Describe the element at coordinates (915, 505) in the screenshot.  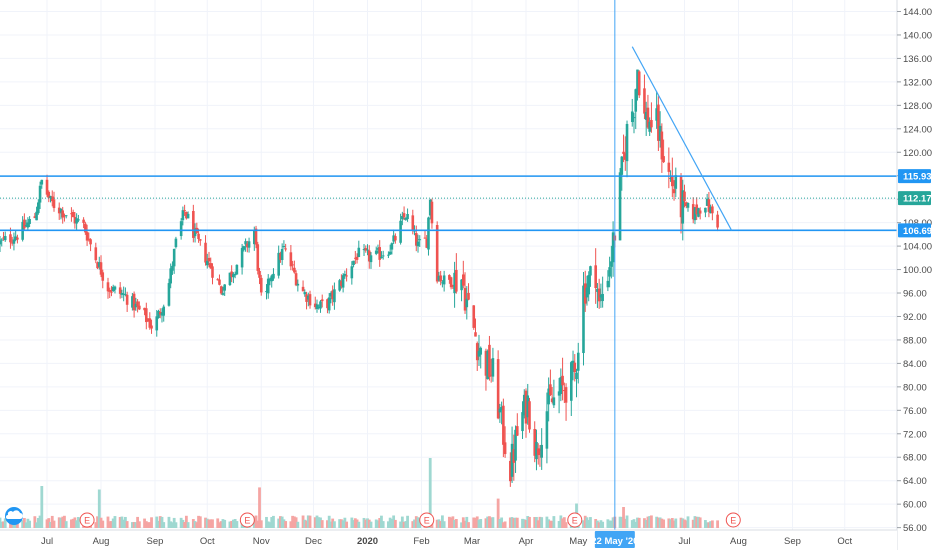
I see `price-tick-label: 60.00` at that location.